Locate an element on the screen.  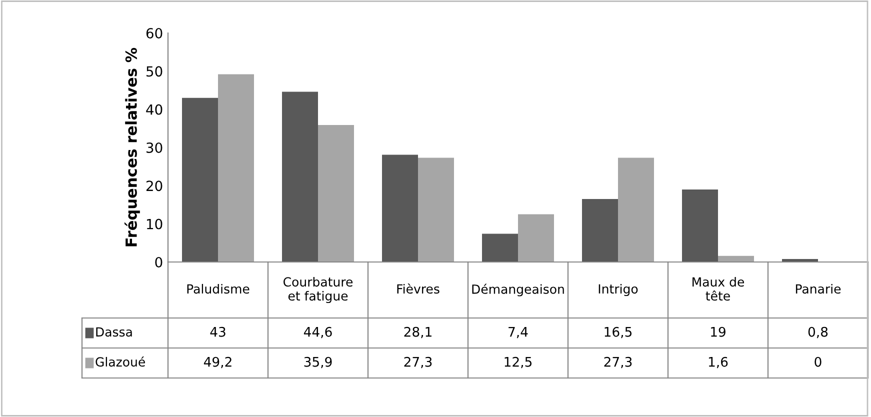
x-tick-label: Panarie is located at coordinates (818, 289).